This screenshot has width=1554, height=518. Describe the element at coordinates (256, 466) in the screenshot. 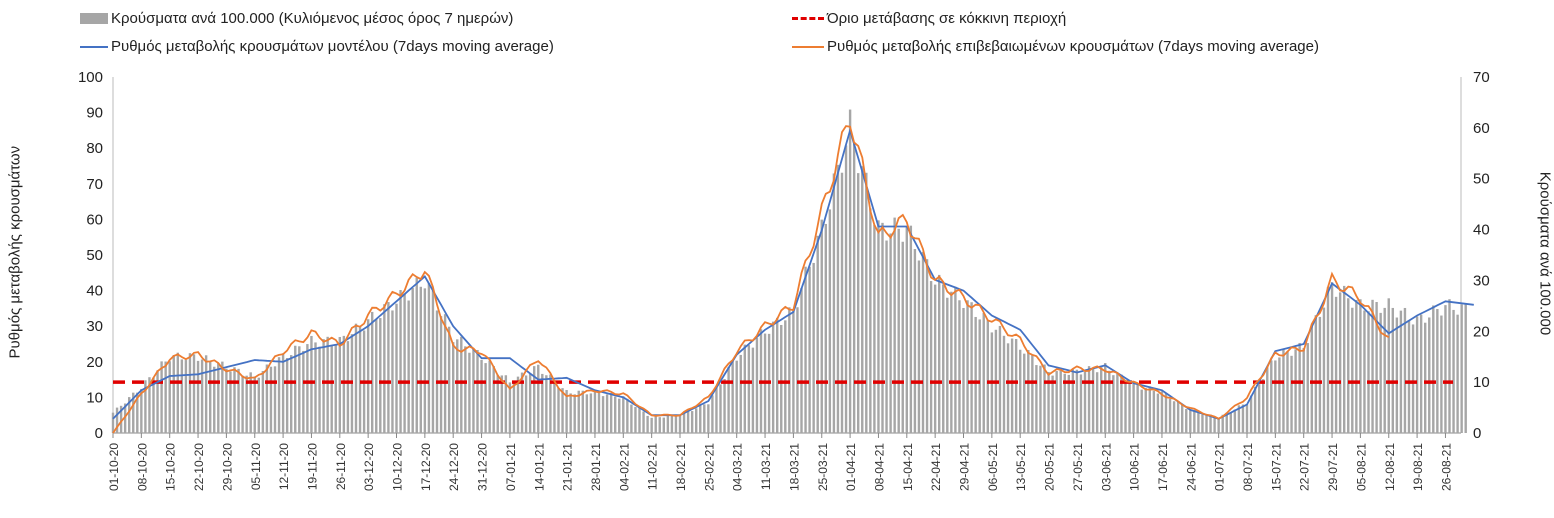

I see `x-tick-label: 05-11-20` at that location.